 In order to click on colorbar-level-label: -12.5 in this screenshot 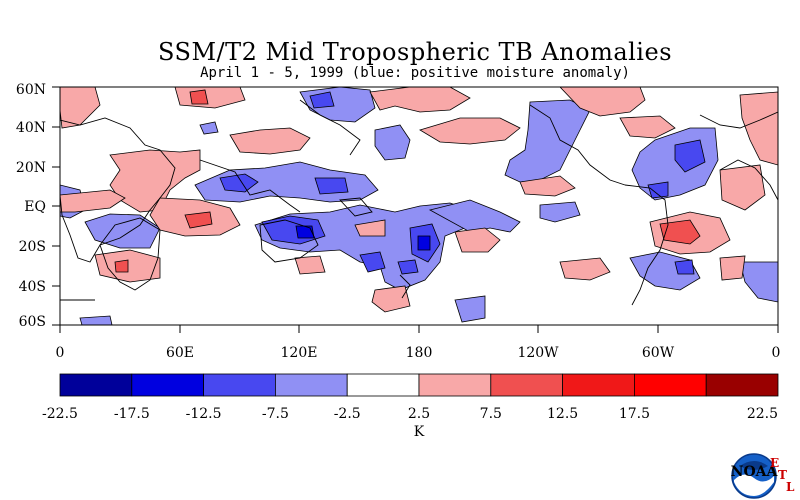, I will do `click(204, 414)`.